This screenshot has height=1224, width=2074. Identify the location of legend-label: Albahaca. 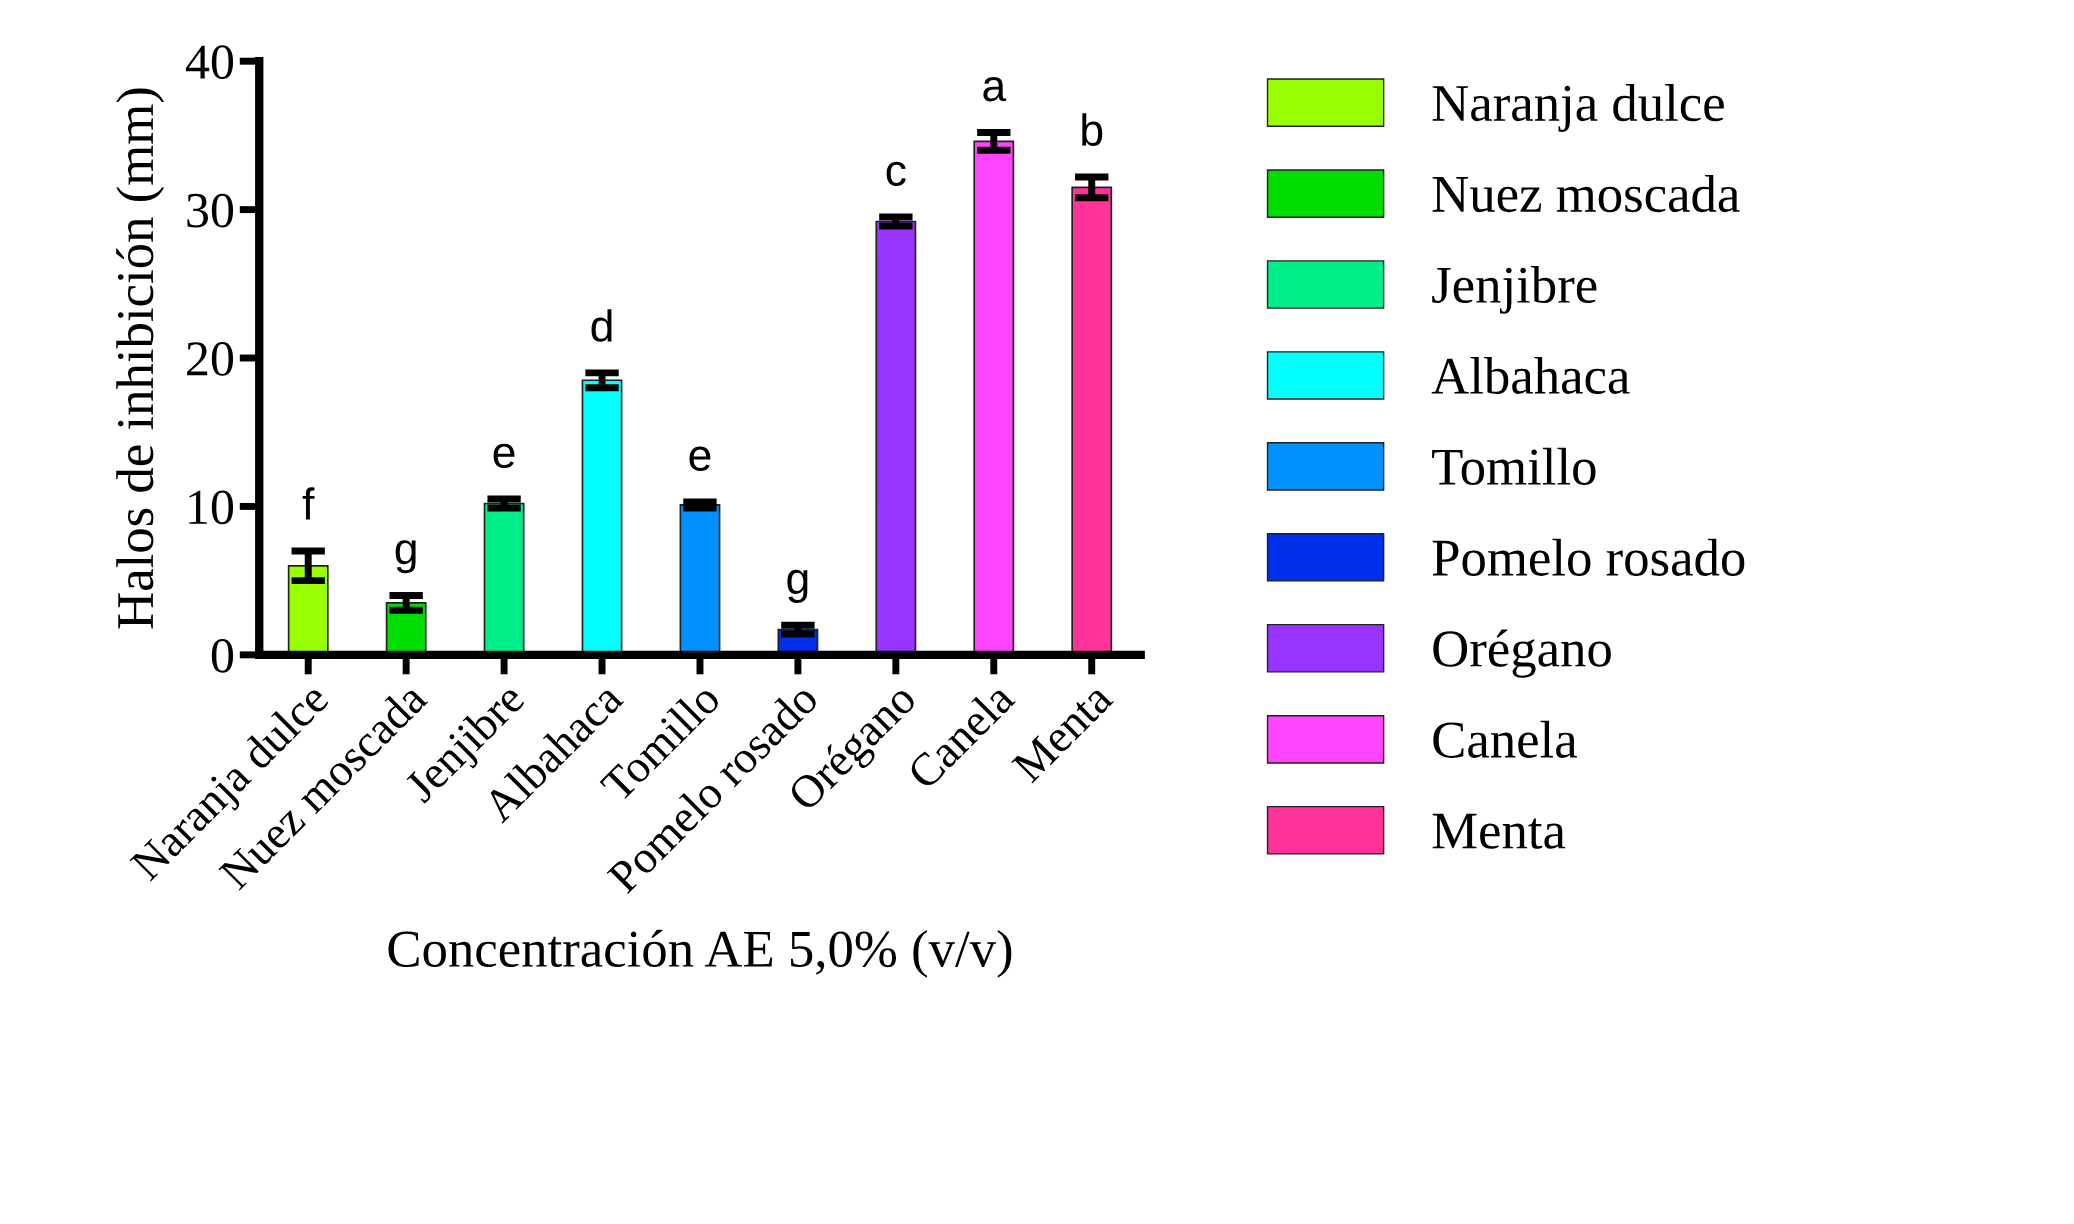
(1530, 375).